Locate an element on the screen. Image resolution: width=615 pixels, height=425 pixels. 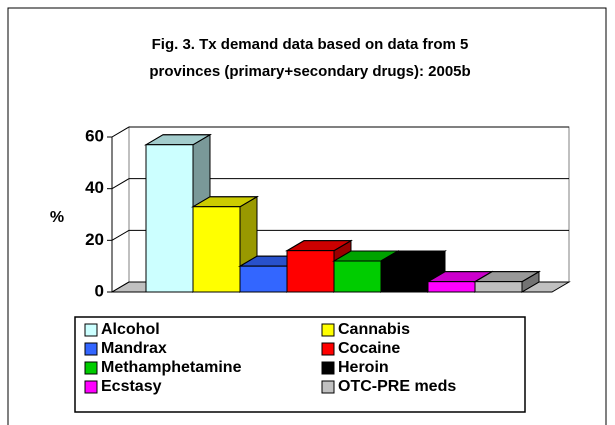
legend-label: Methamphetamine is located at coordinates (171, 367).